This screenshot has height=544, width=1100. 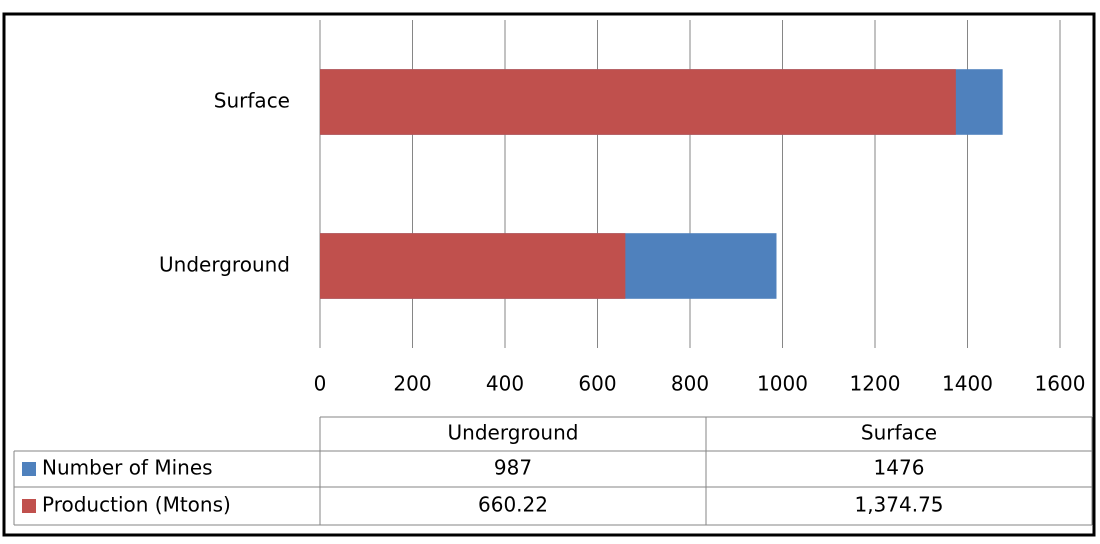 I want to click on y-tick-label: Surface, so click(x=252, y=101).